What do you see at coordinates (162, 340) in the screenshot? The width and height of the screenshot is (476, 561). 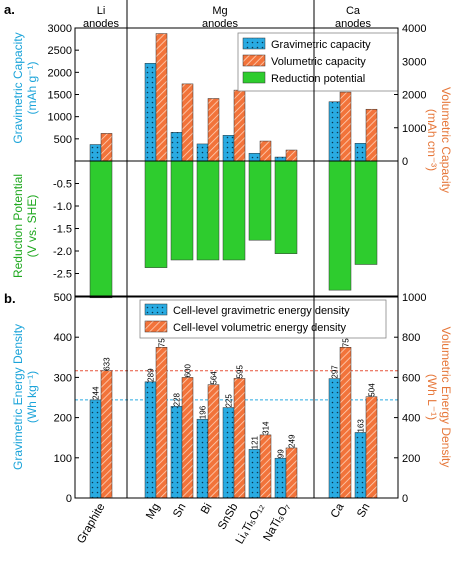 I see `data-label-volumetric: 750` at bounding box center [162, 340].